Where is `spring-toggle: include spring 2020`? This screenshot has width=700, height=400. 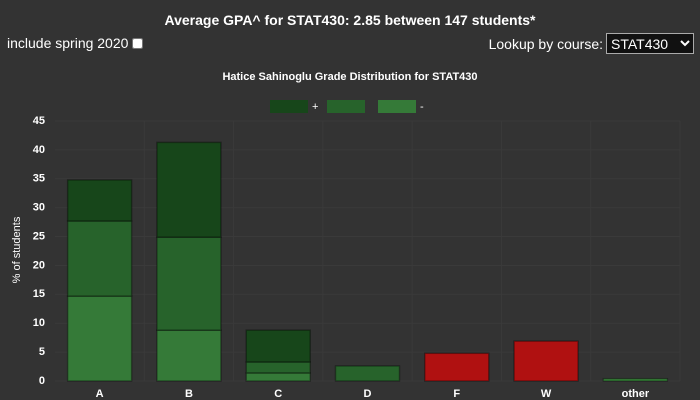
spring-toggle: include spring 2020 is located at coordinates (75, 43).